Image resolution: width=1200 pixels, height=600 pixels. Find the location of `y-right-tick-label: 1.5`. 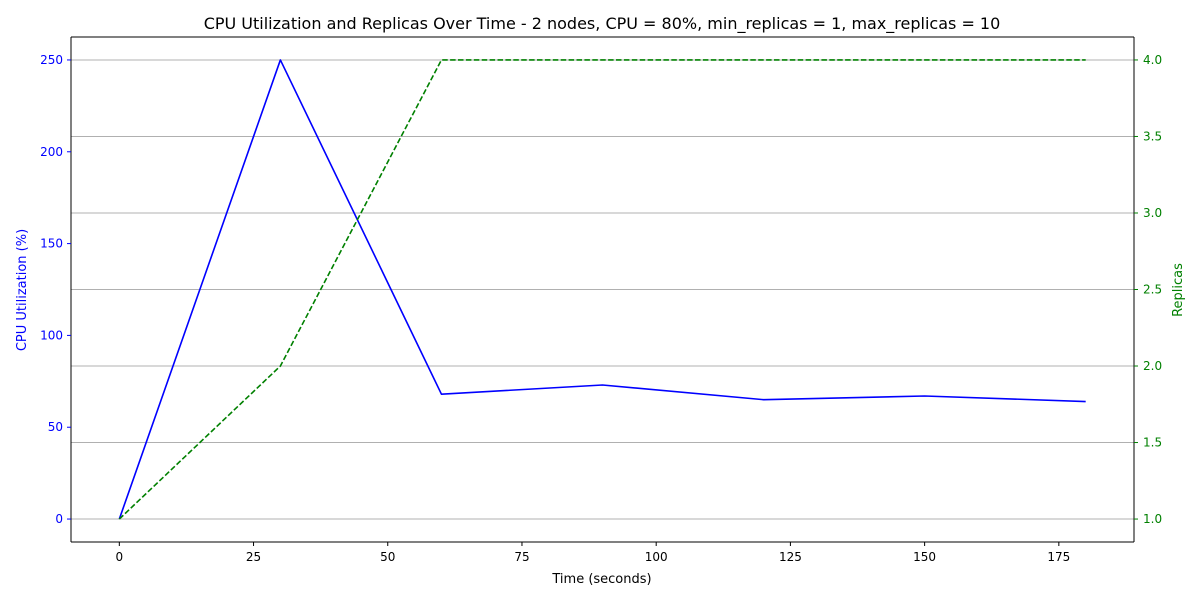

y-right-tick-label: 1.5 is located at coordinates (1152, 443).